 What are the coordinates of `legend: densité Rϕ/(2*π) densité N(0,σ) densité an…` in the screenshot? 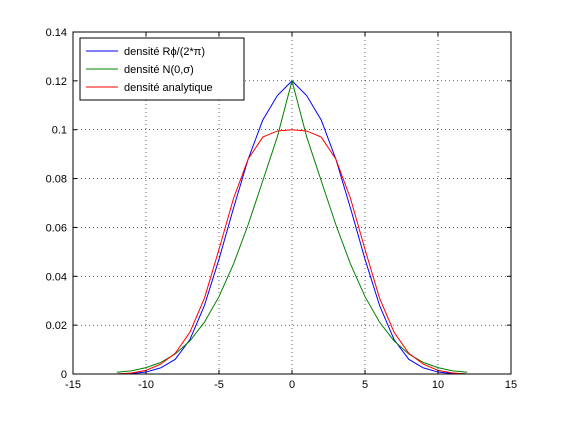 It's located at (162, 69).